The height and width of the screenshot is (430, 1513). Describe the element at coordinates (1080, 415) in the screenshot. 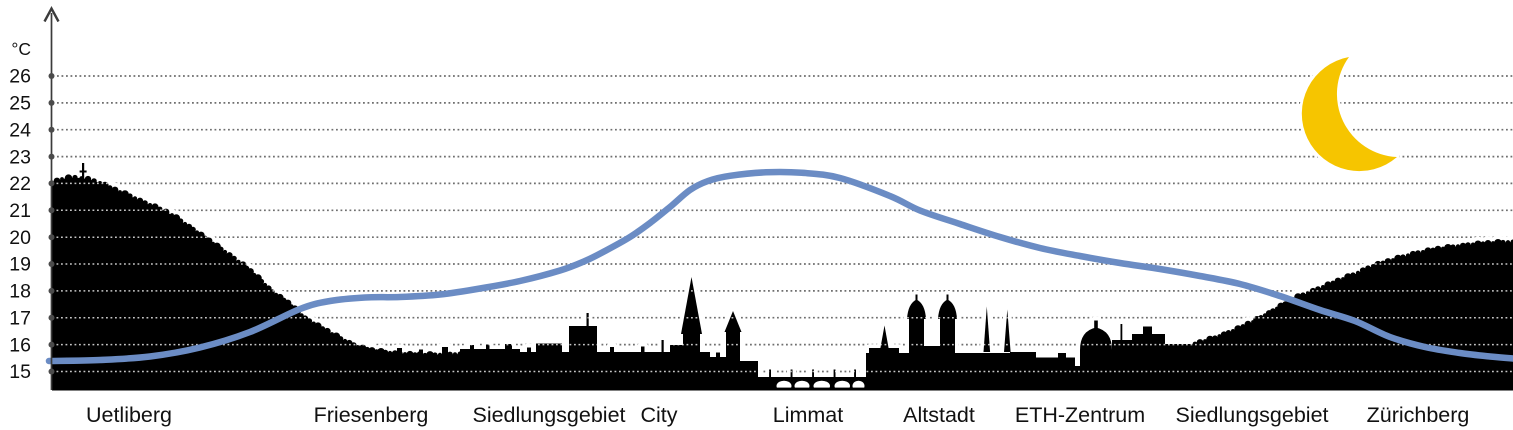

I see `svg-text: ETH-Zentrum` at that location.